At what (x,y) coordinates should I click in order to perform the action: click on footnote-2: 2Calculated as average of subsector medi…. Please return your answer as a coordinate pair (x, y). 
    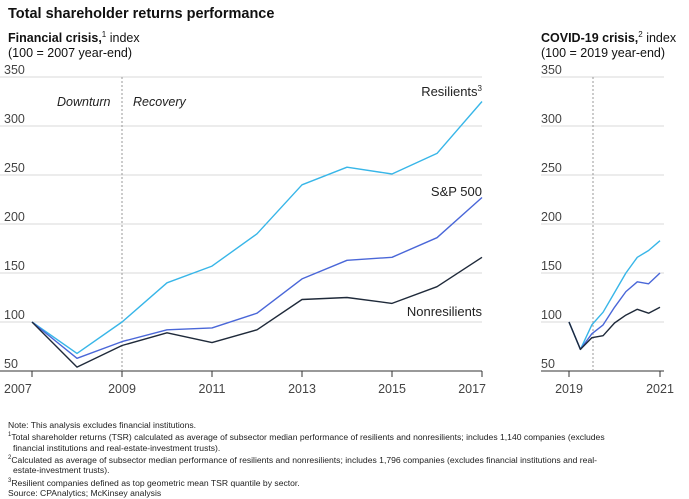
    Looking at the image, I should click on (345, 459).